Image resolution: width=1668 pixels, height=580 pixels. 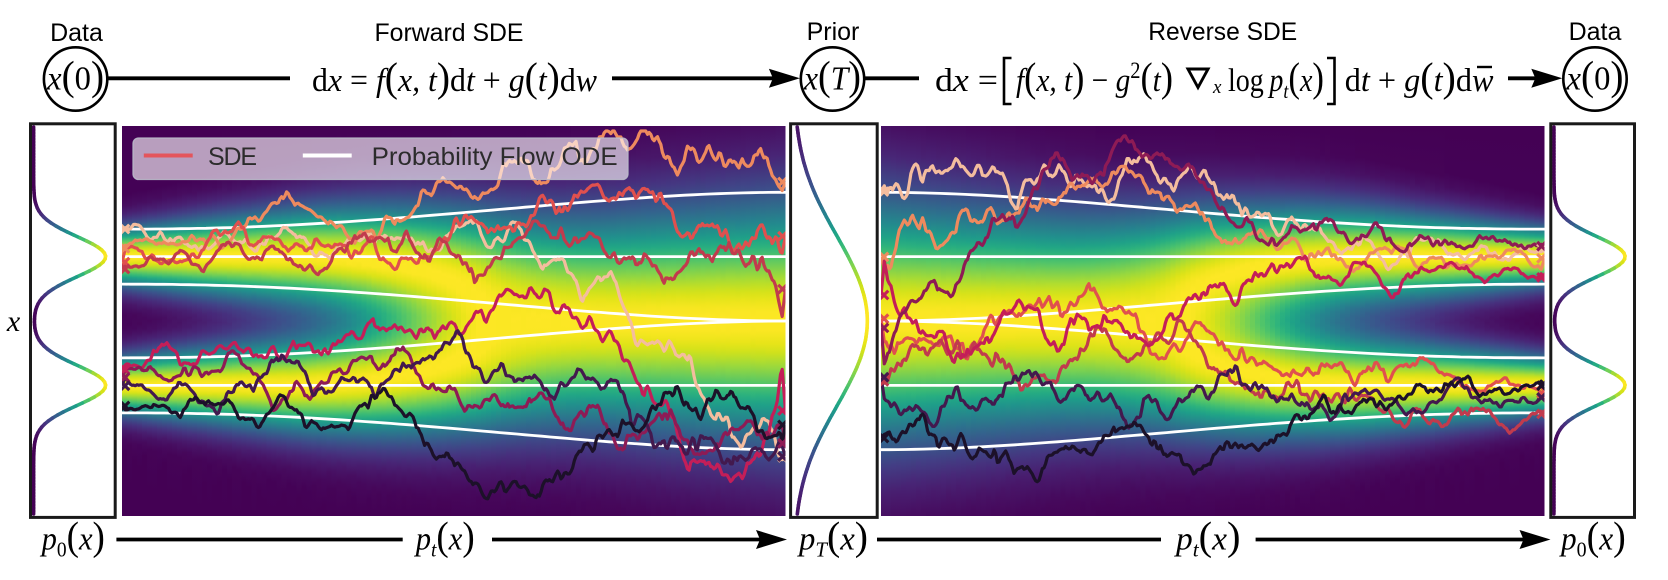 I want to click on svg-text: Forward SDE, so click(x=449, y=33).